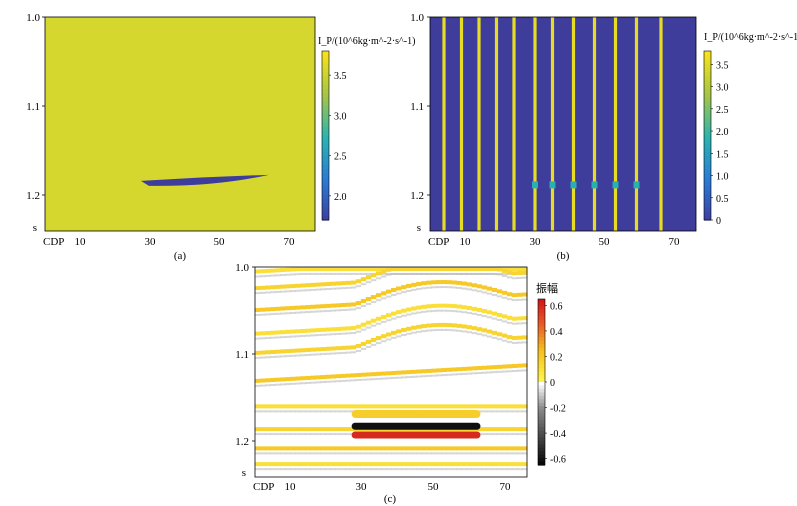 The width and height of the screenshot is (797, 506). Describe the element at coordinates (169, 242) in the screenshot. I see `panel-a-x-axis: CDP 10 30 50 70` at that location.